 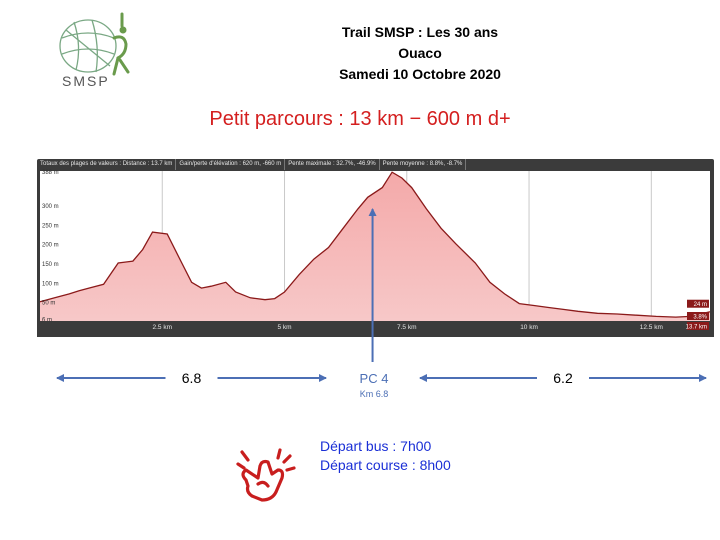 What do you see at coordinates (86, 81) in the screenshot?
I see `logo-text: SMSP` at bounding box center [86, 81].